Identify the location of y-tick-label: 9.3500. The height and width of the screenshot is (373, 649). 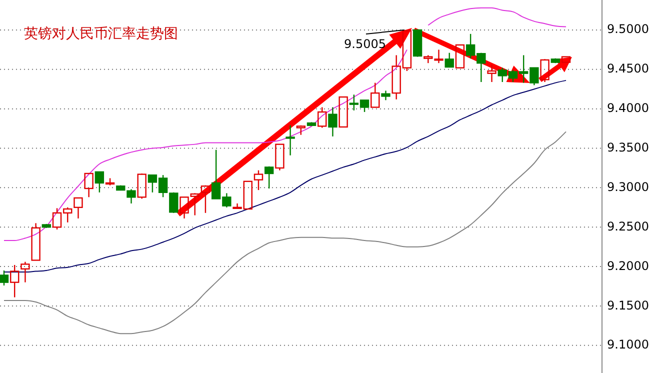
(628, 147).